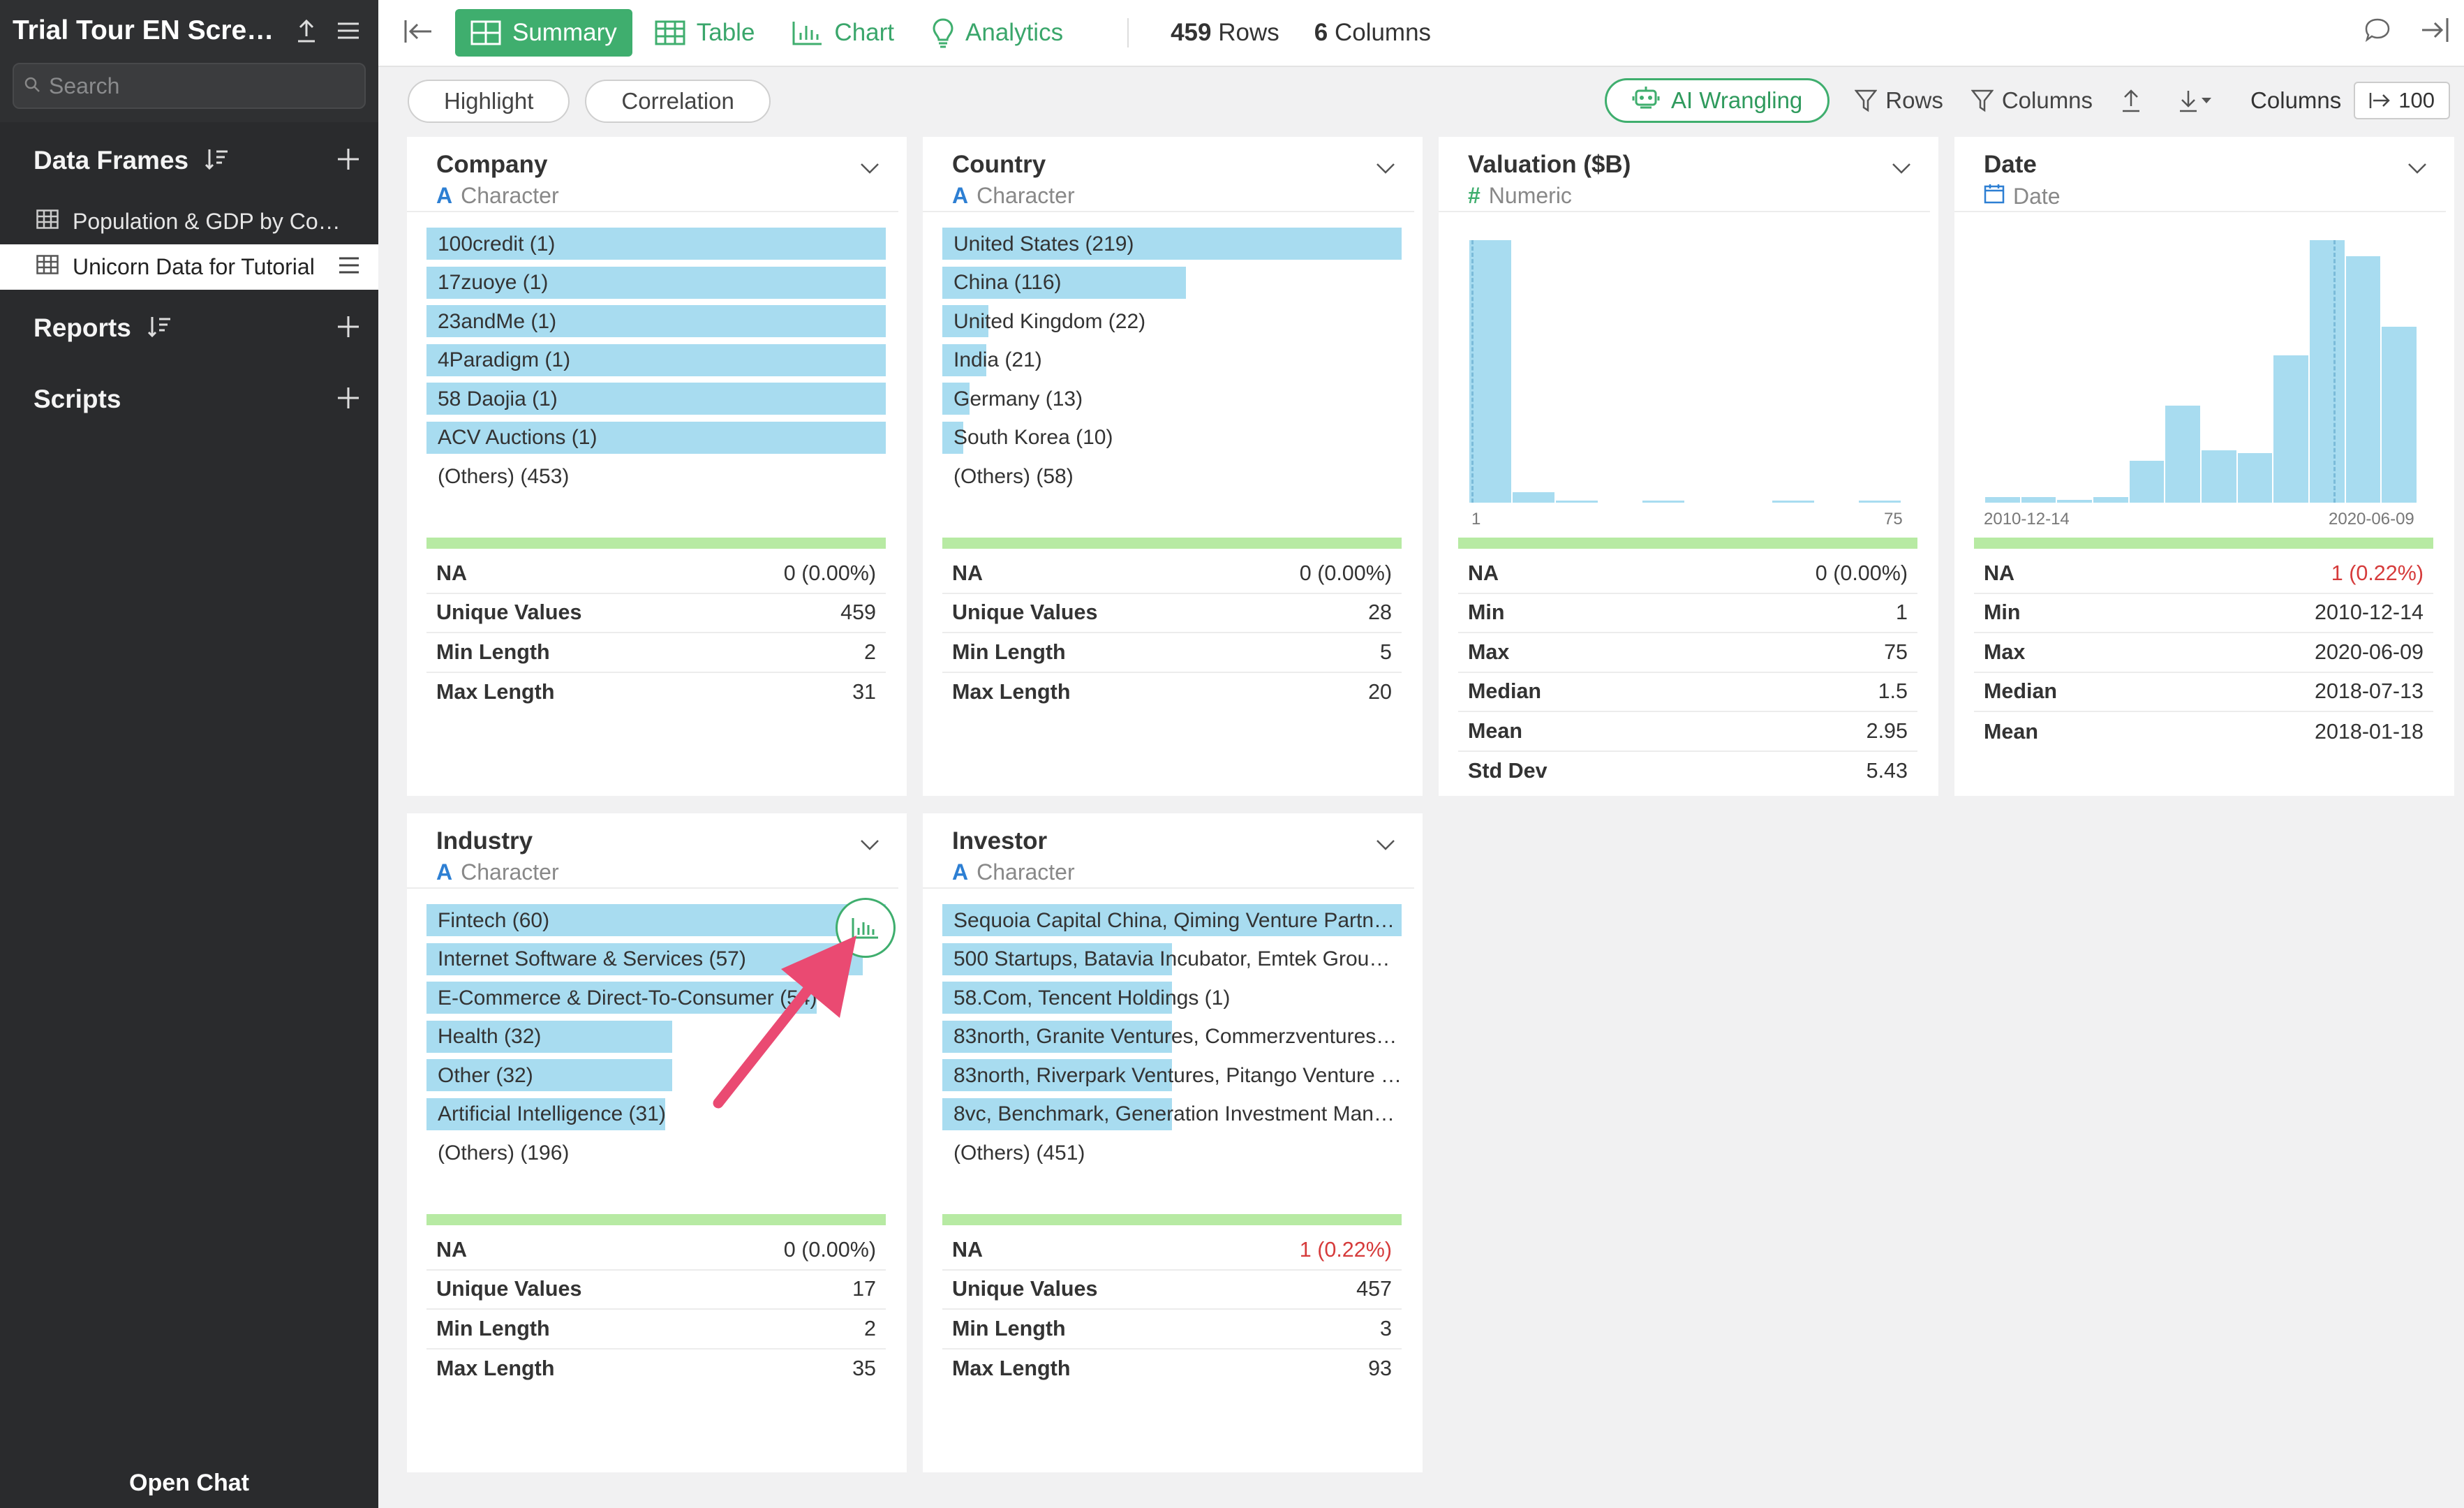 Image resolution: width=2464 pixels, height=1508 pixels. What do you see at coordinates (657, 439) in the screenshot?
I see `value-bar-row: ACV Auctions (1)` at bounding box center [657, 439].